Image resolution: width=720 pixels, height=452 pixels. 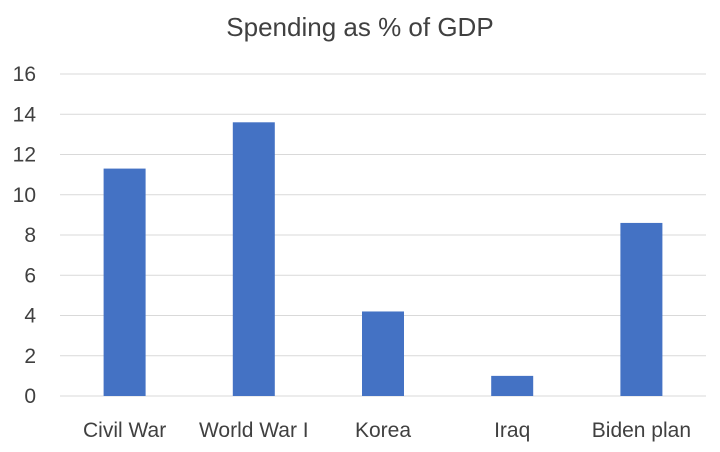 What do you see at coordinates (30, 396) in the screenshot?
I see `y-tick-label: 0` at bounding box center [30, 396].